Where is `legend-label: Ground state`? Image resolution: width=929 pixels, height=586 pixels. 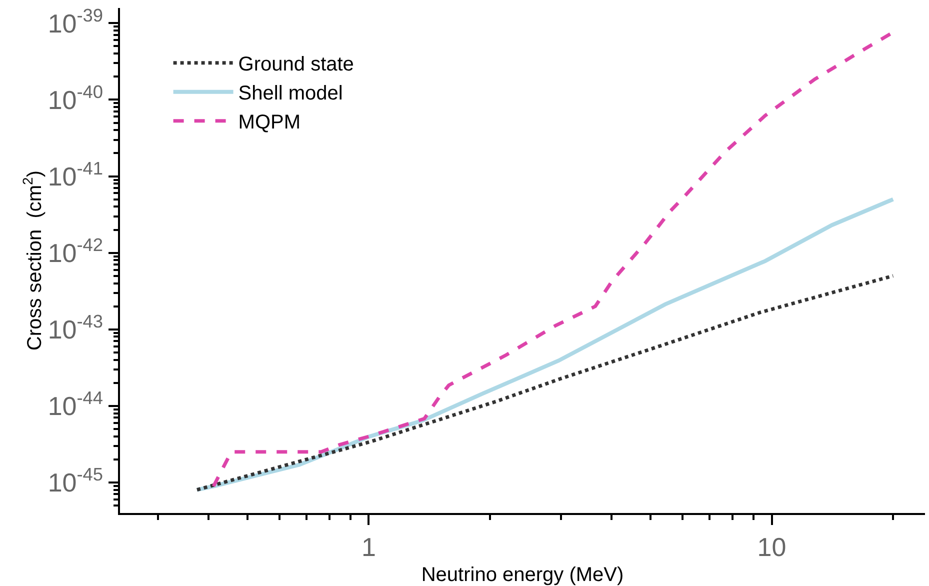
legend-label: Ground state is located at coordinates (296, 65).